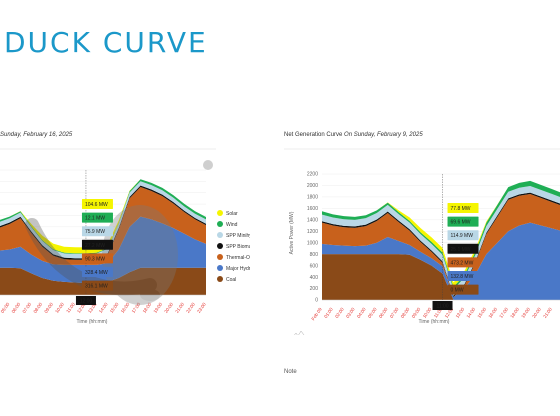  What do you see at coordinates (238, 269) in the screenshot?
I see `legend-label: Major Hydro` at bounding box center [238, 269].